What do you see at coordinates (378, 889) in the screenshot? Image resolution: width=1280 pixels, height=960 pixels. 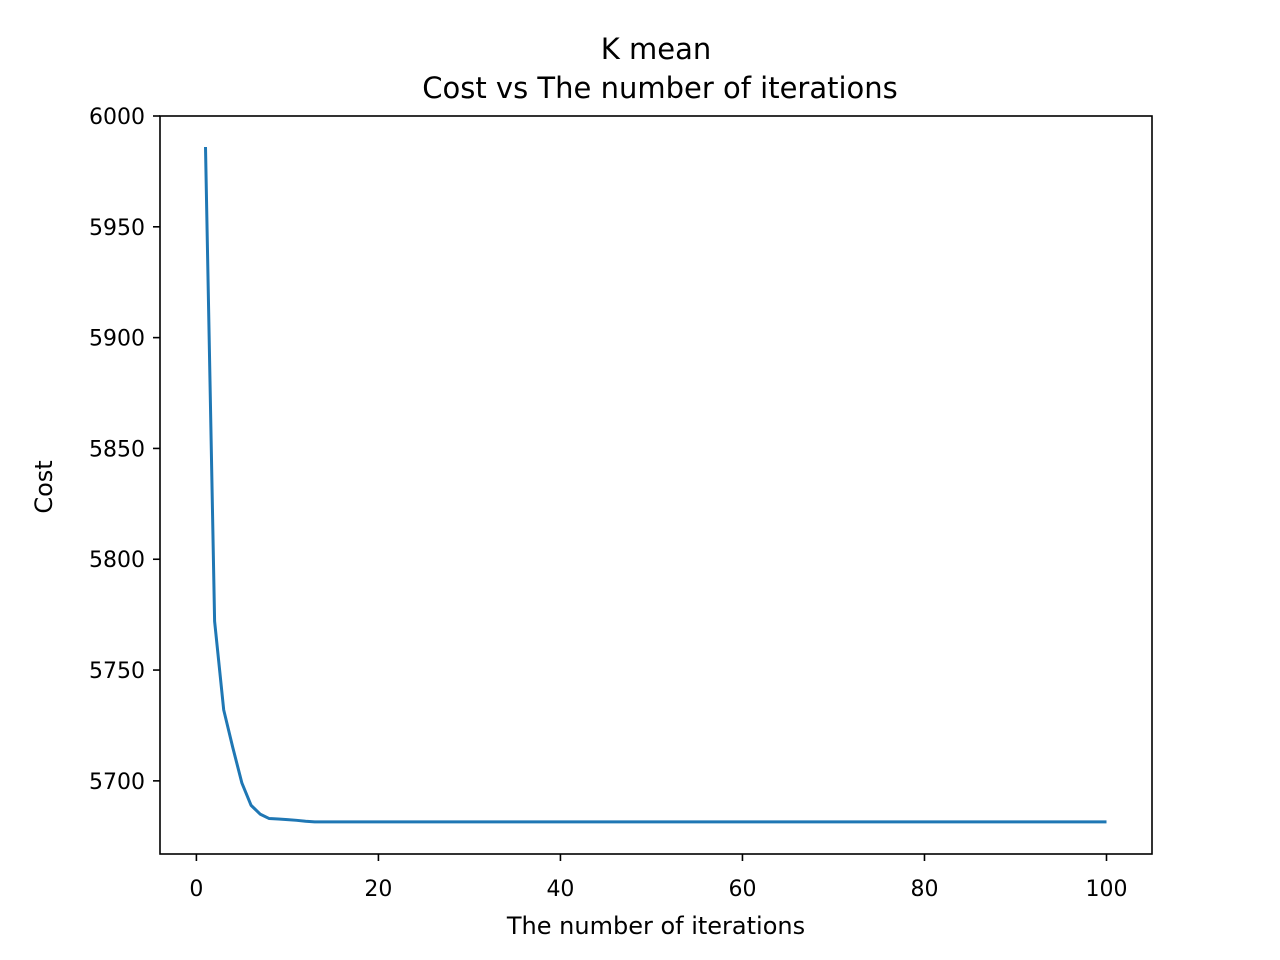 I see `x-tick-label: 20` at bounding box center [378, 889].